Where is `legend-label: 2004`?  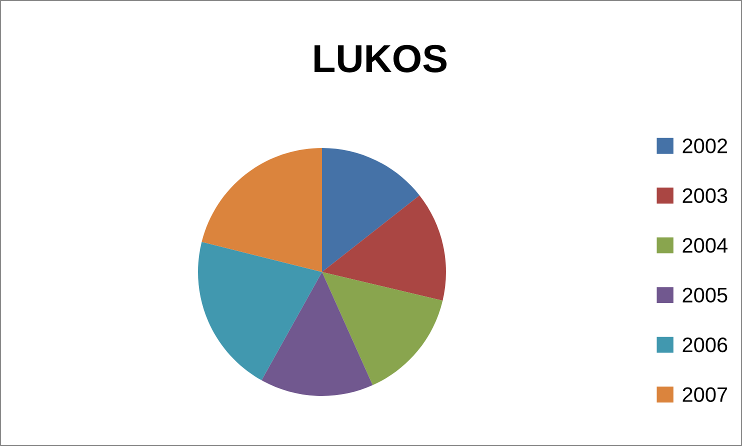 legend-label: 2004 is located at coordinates (705, 245).